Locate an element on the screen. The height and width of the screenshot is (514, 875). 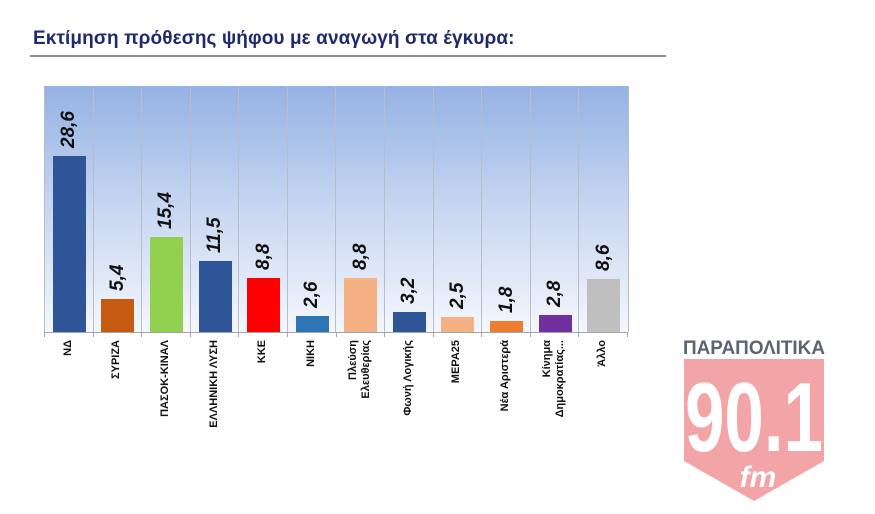
bar-value-label: 11,5 is located at coordinates (215, 235).